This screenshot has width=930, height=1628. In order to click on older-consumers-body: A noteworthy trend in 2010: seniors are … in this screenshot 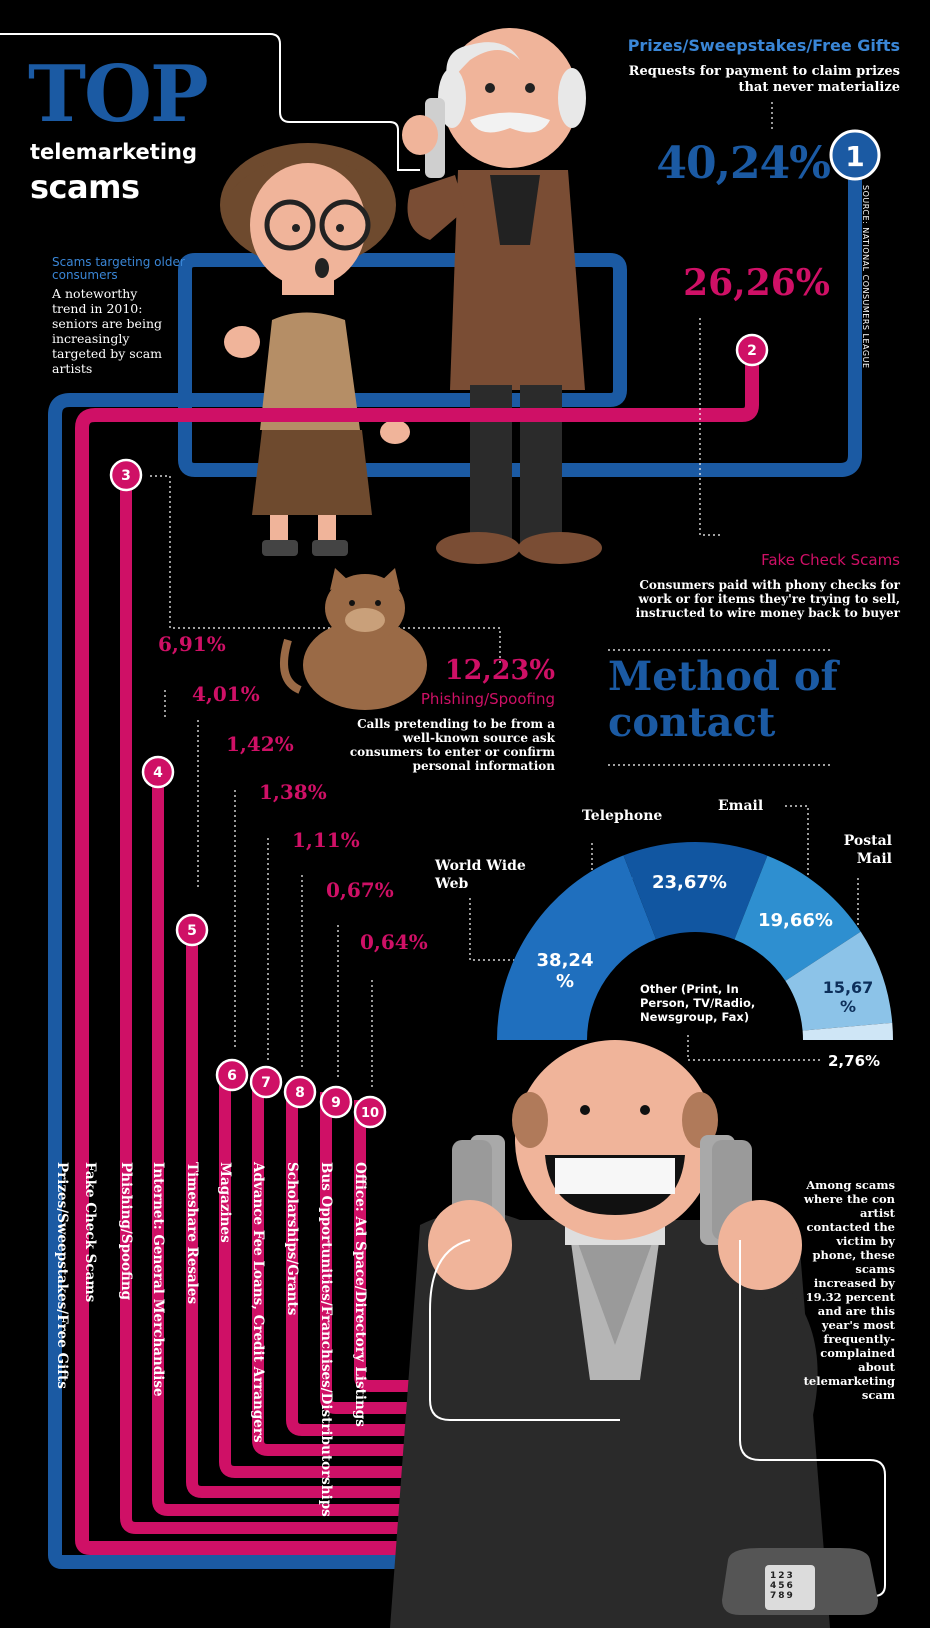, I will do `click(107, 331)`.